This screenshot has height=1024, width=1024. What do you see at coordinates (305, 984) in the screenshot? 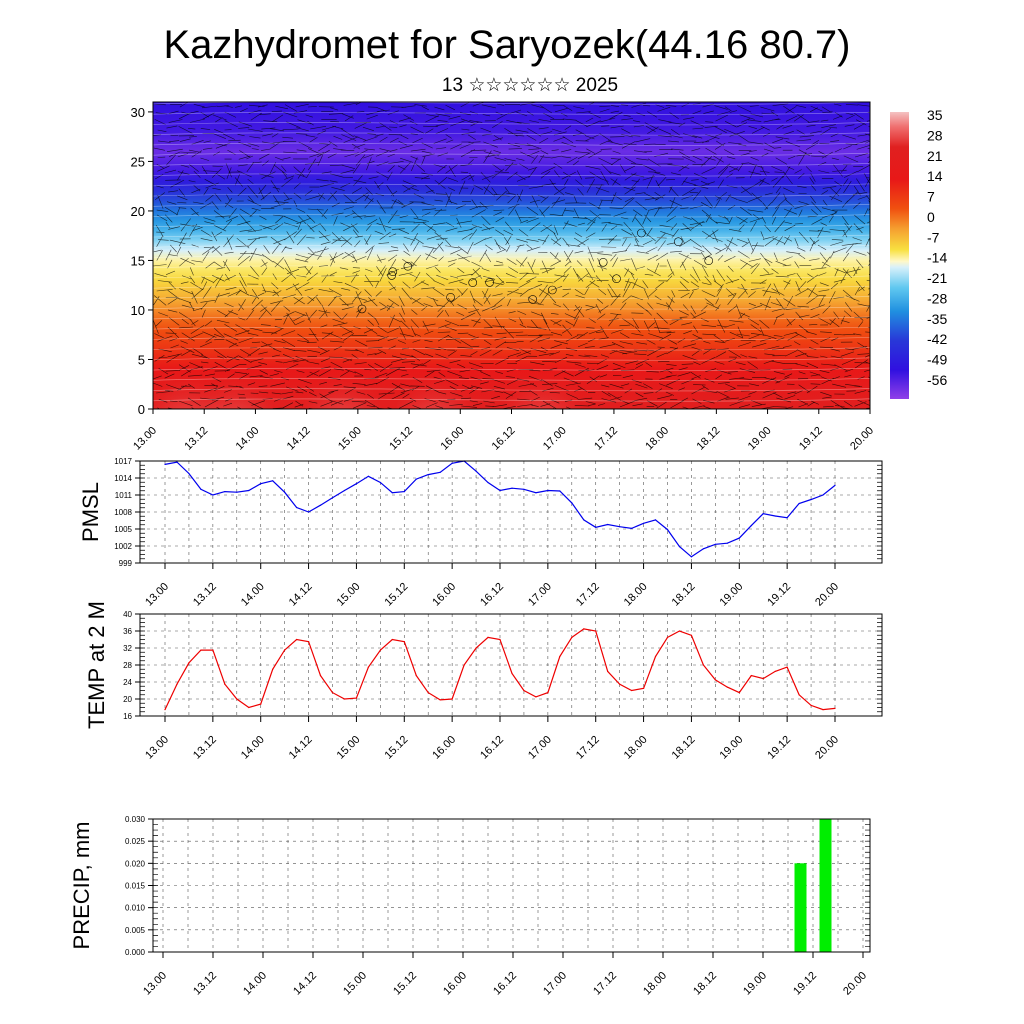
I see `x-tick-label: 14.12` at bounding box center [305, 984].